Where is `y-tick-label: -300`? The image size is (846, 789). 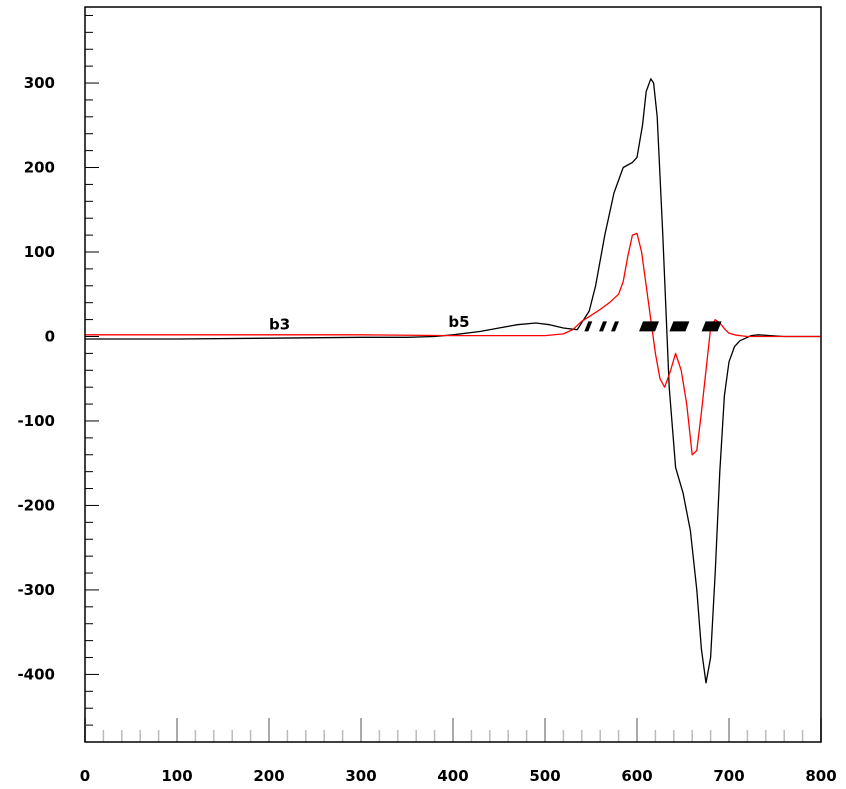 y-tick-label: -300 is located at coordinates (36, 590).